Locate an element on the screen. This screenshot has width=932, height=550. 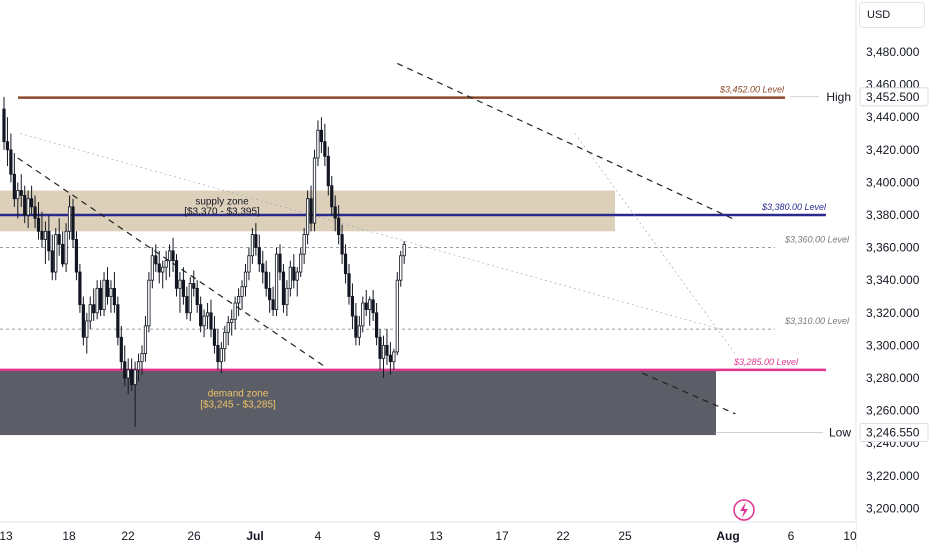
replay-icon is located at coordinates (744, 510).